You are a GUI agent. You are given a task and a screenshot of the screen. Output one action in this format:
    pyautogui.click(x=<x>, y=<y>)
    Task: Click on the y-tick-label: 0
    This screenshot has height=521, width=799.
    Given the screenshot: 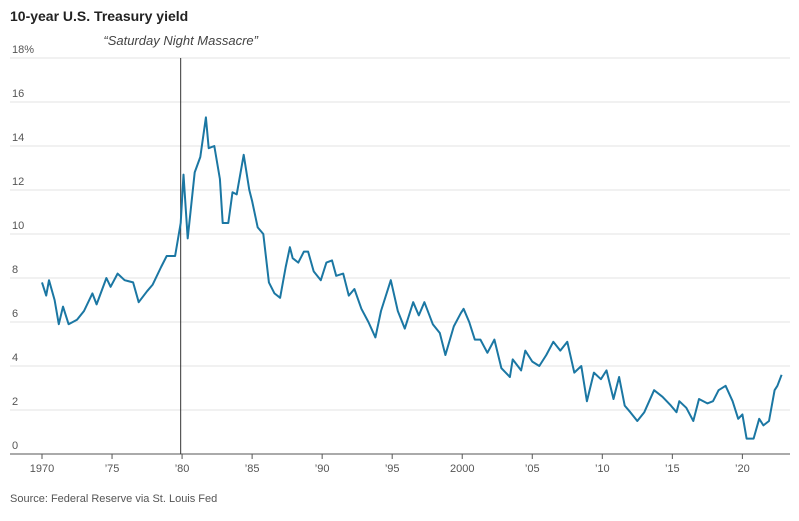 What is the action you would take?
    pyautogui.click(x=15, y=446)
    